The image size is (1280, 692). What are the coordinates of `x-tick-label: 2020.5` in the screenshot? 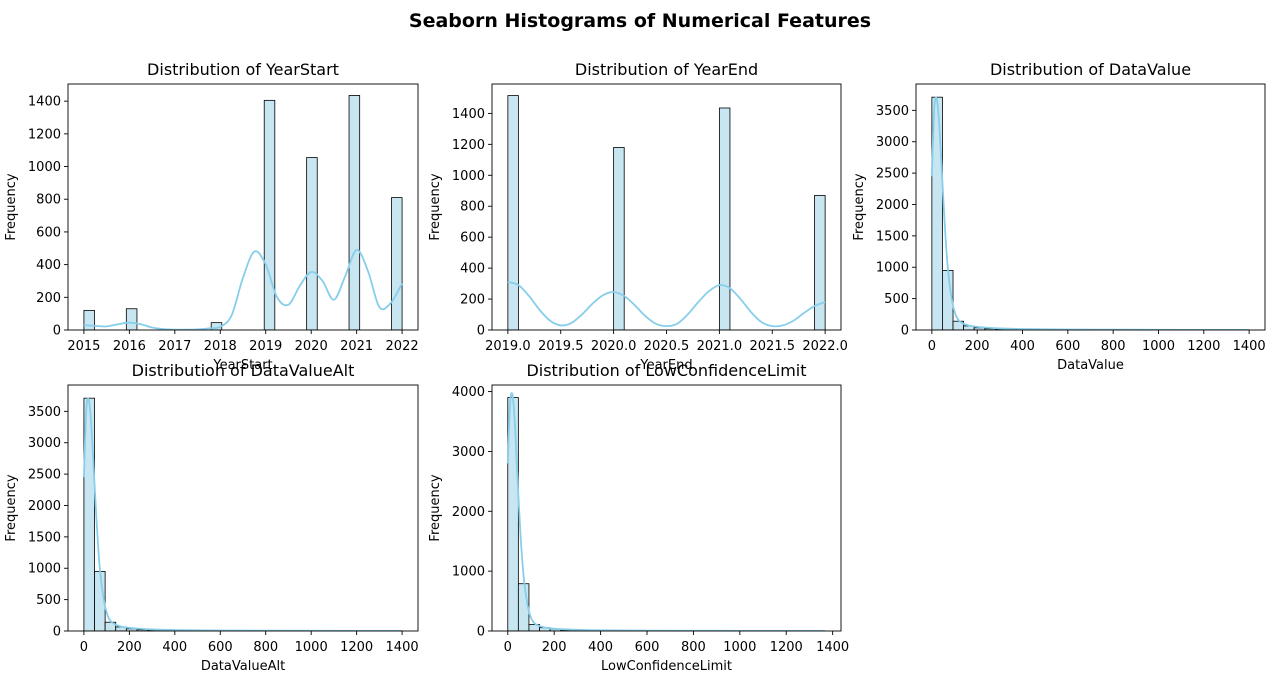 It's located at (667, 346).